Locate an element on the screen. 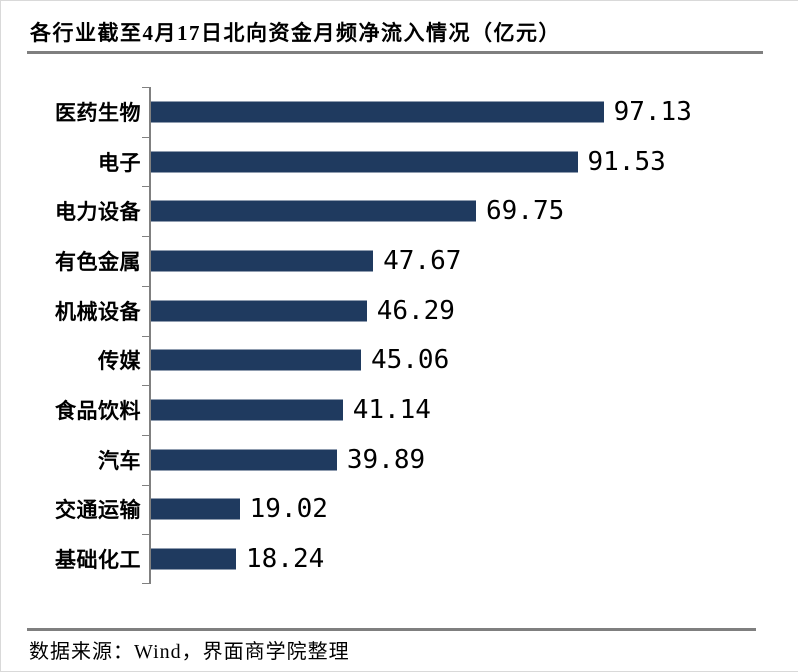 The width and height of the screenshot is (798, 672). value-label: 19.02 is located at coordinates (288, 509).